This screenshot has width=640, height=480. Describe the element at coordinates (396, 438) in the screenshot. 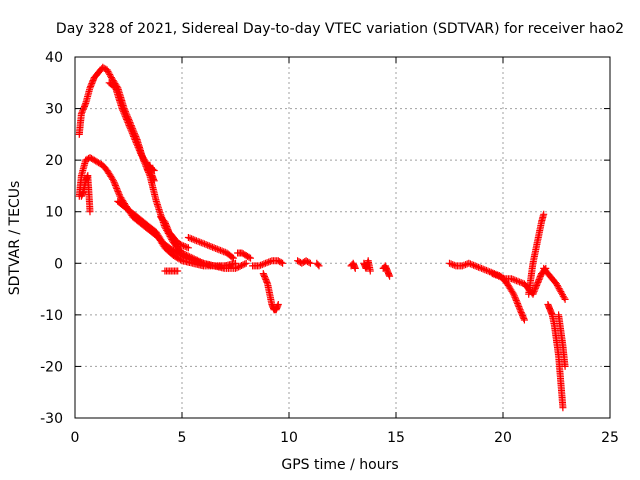

I see `x-tick-label: 15` at that location.